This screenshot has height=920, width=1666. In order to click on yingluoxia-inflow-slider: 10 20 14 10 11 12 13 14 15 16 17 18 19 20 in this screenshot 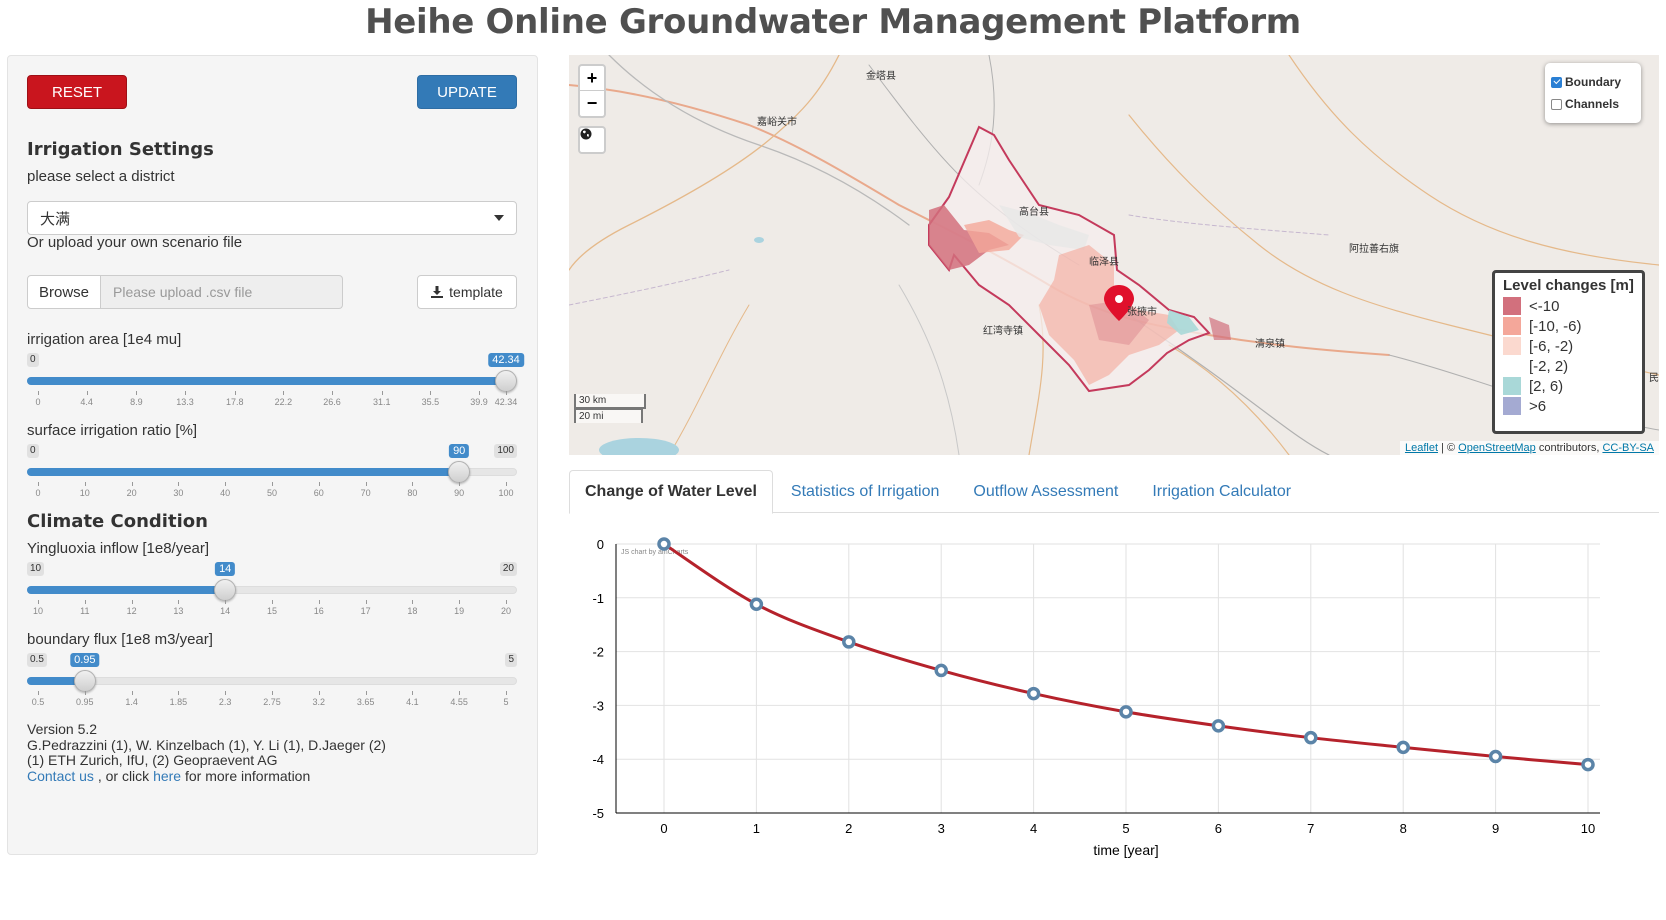, I will do `click(272, 592)`.